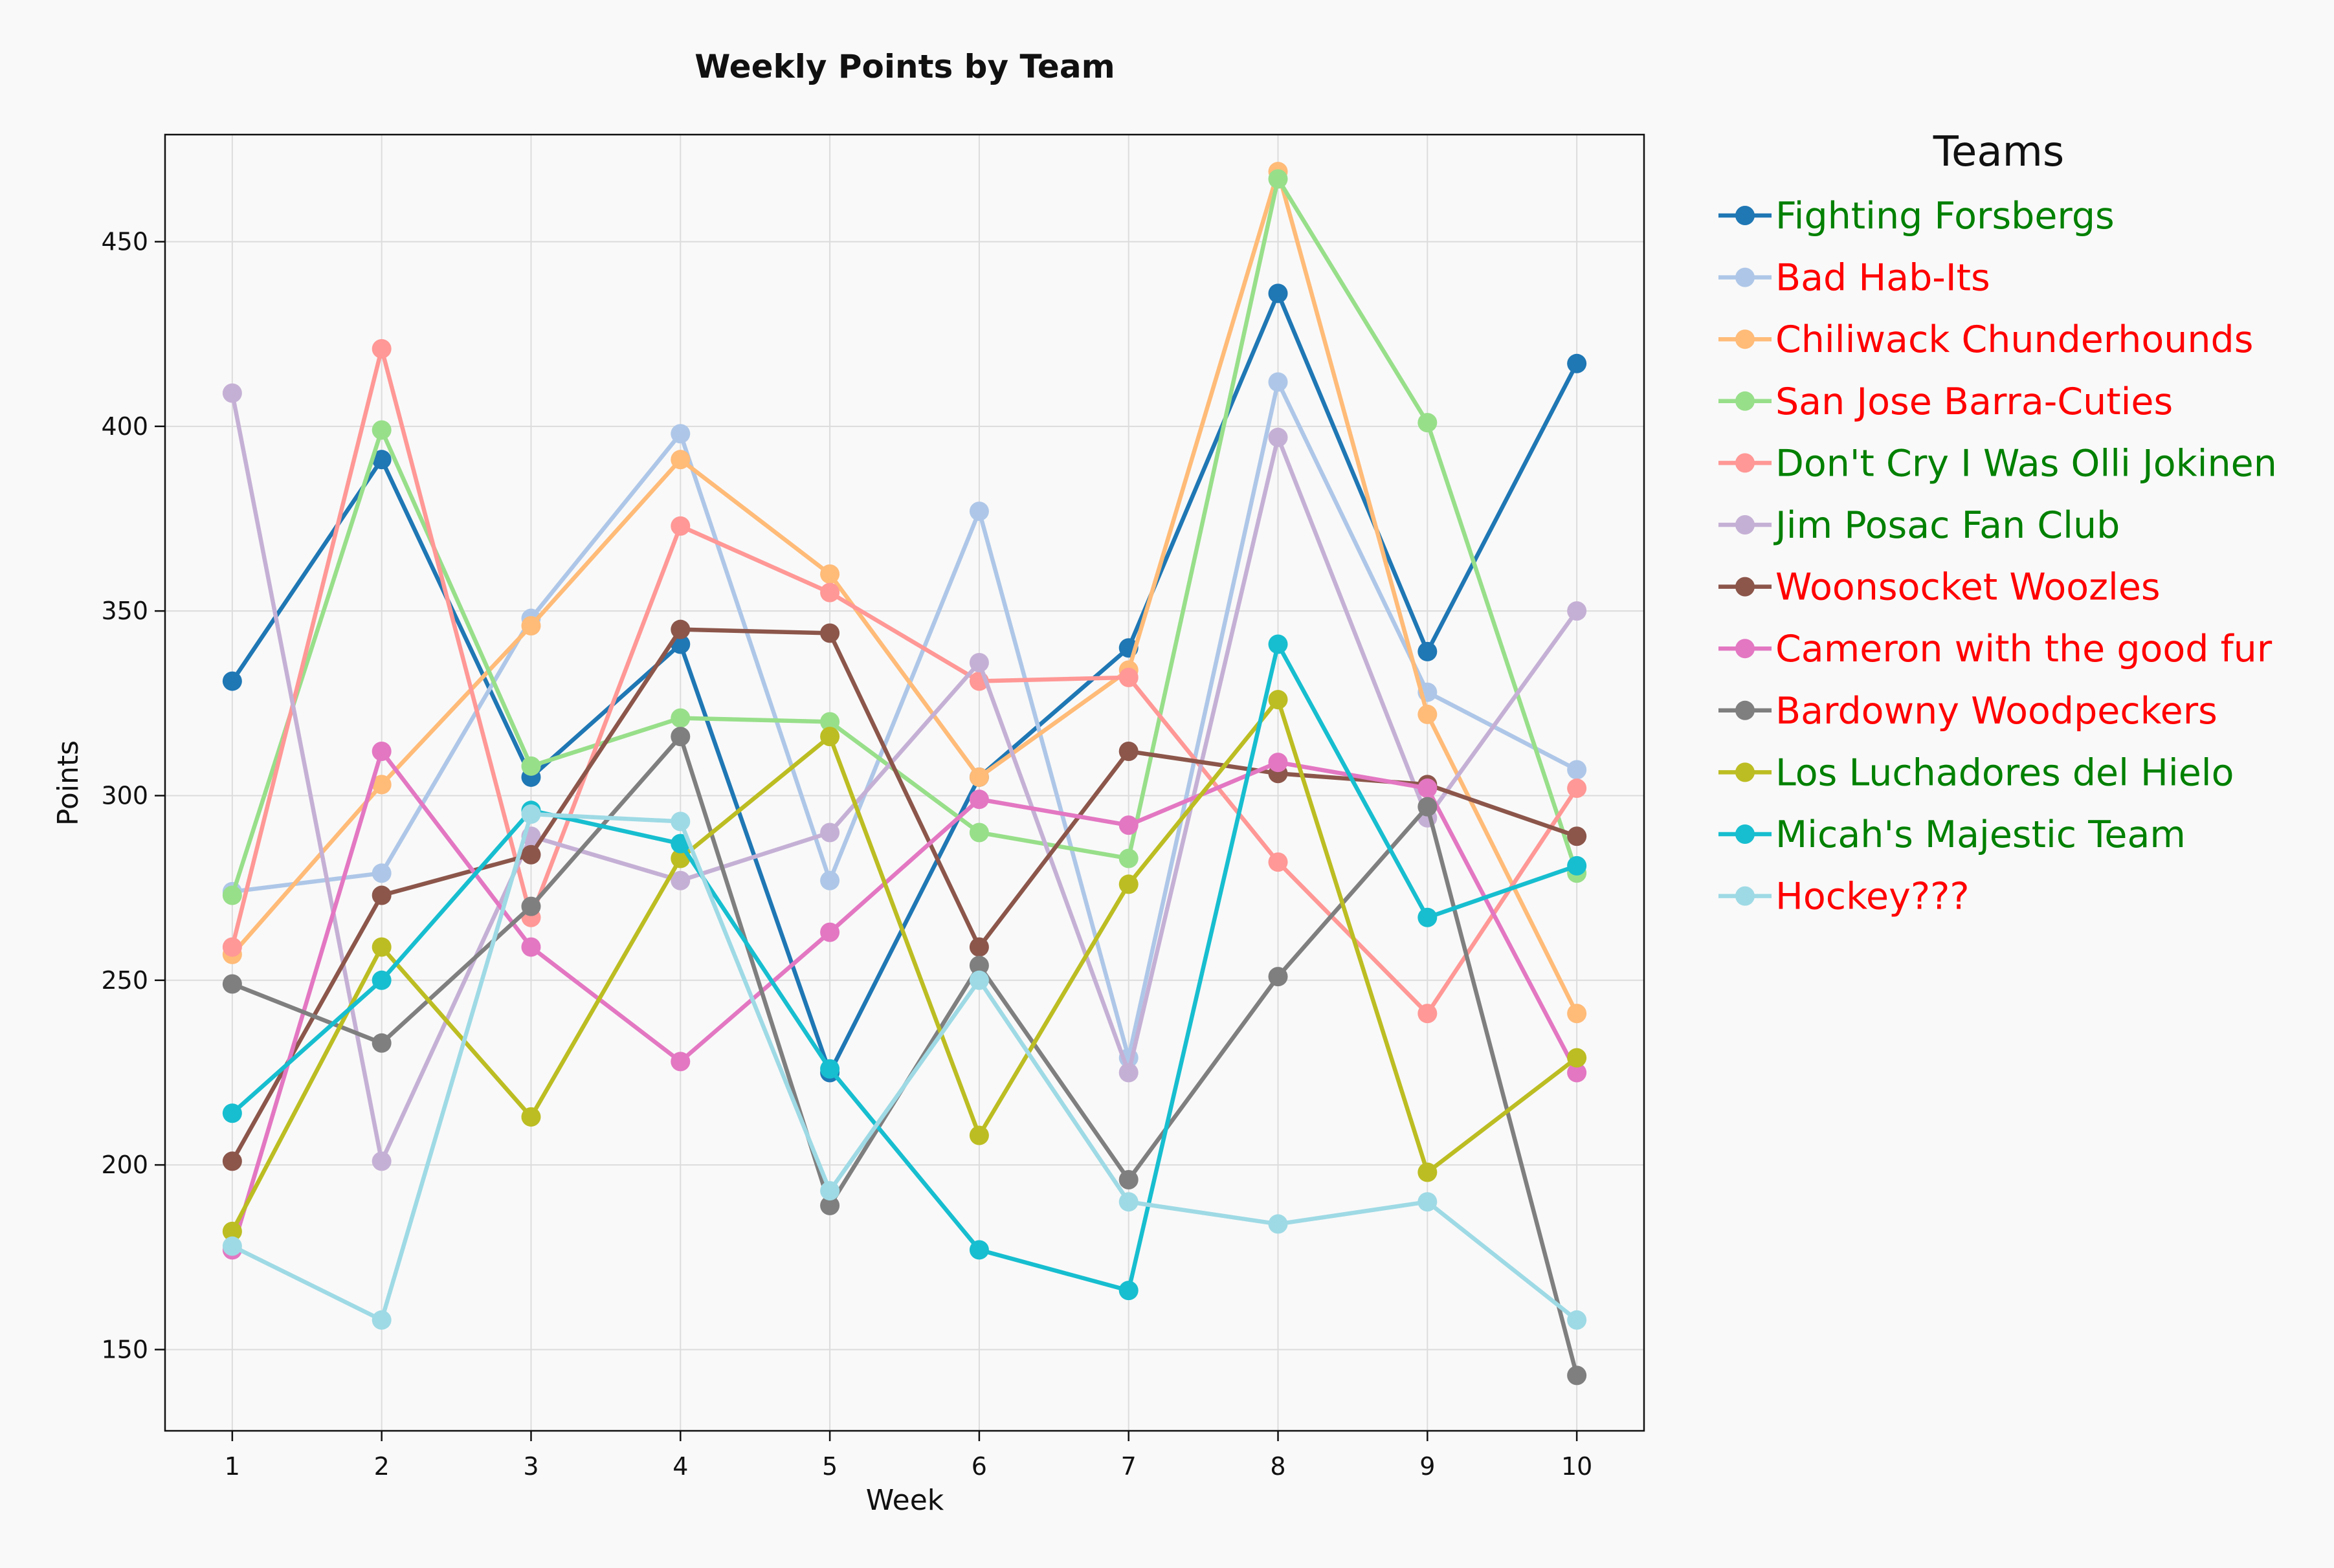 The width and height of the screenshot is (2334, 1568). Describe the element at coordinates (1996, 711) in the screenshot. I see `legend-label: Bardowny Woodpeckers` at that location.